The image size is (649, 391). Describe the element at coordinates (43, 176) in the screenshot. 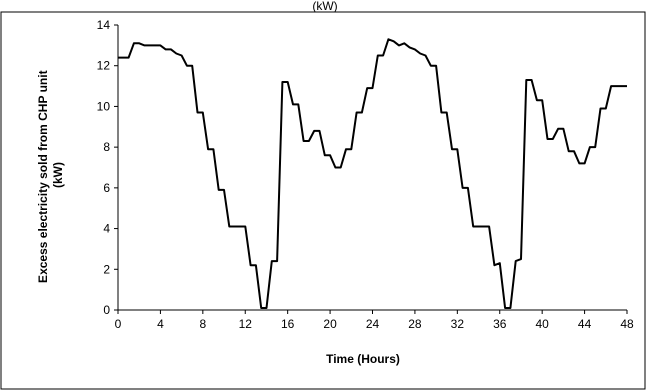

I see `y-axis-title-line-1: Excess electricity sold from CHP unit` at that location.